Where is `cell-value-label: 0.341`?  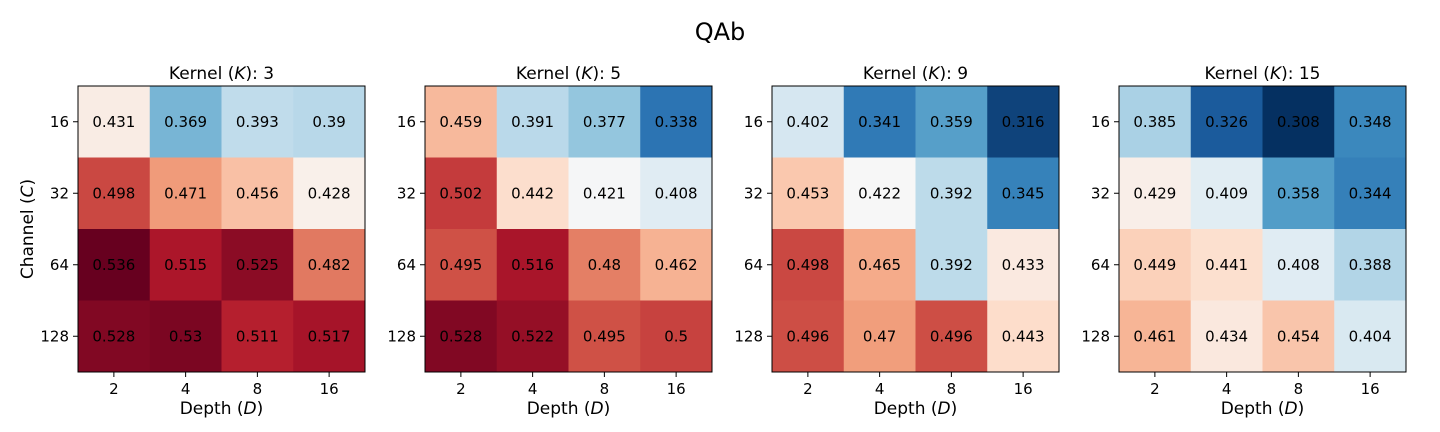 cell-value-label: 0.341 is located at coordinates (879, 122).